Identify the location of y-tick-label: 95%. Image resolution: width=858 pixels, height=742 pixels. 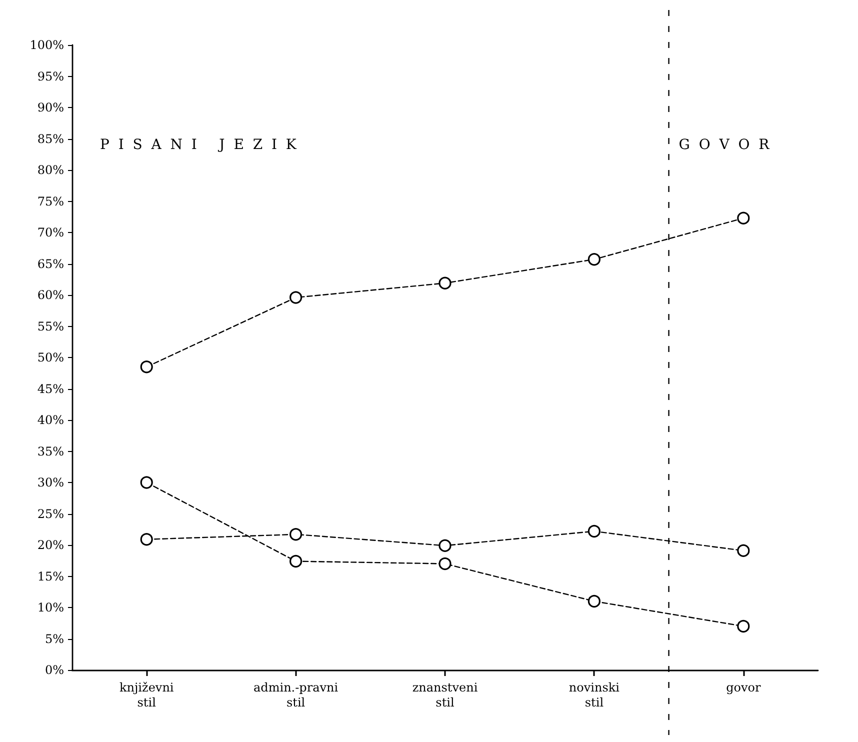
(50, 76).